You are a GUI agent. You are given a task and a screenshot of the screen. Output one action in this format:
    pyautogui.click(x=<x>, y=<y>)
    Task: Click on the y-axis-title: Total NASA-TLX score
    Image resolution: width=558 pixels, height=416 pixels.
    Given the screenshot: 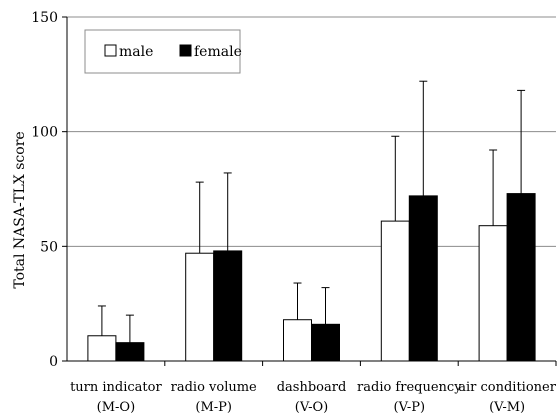 What is the action you would take?
    pyautogui.click(x=20, y=209)
    